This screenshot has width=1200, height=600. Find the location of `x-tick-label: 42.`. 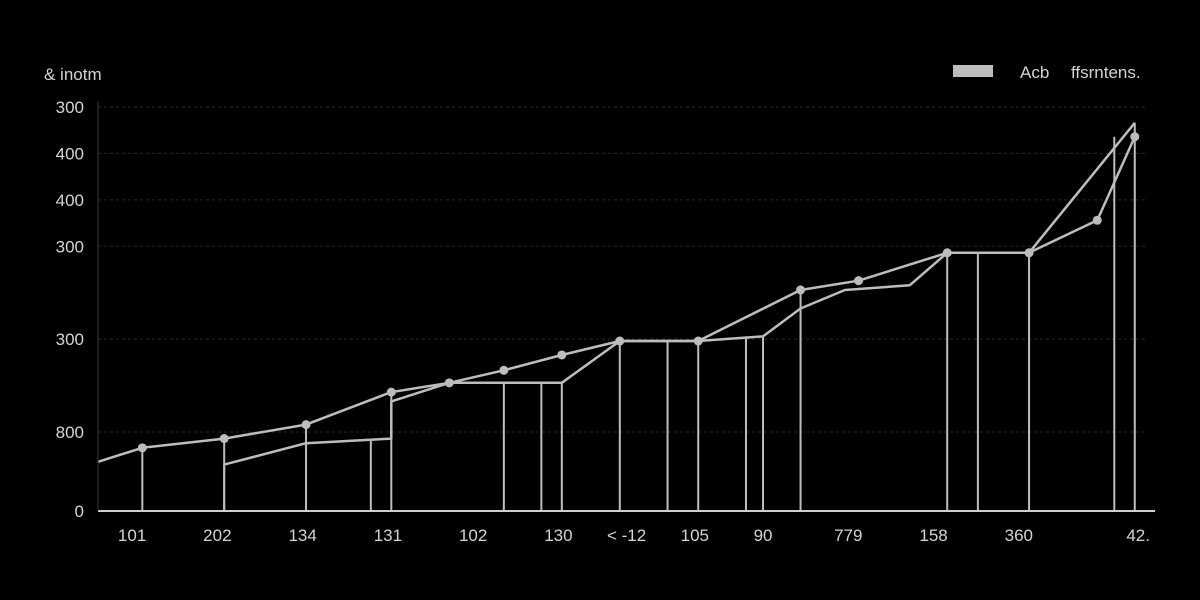

x-tick-label: 42. is located at coordinates (1138, 535).